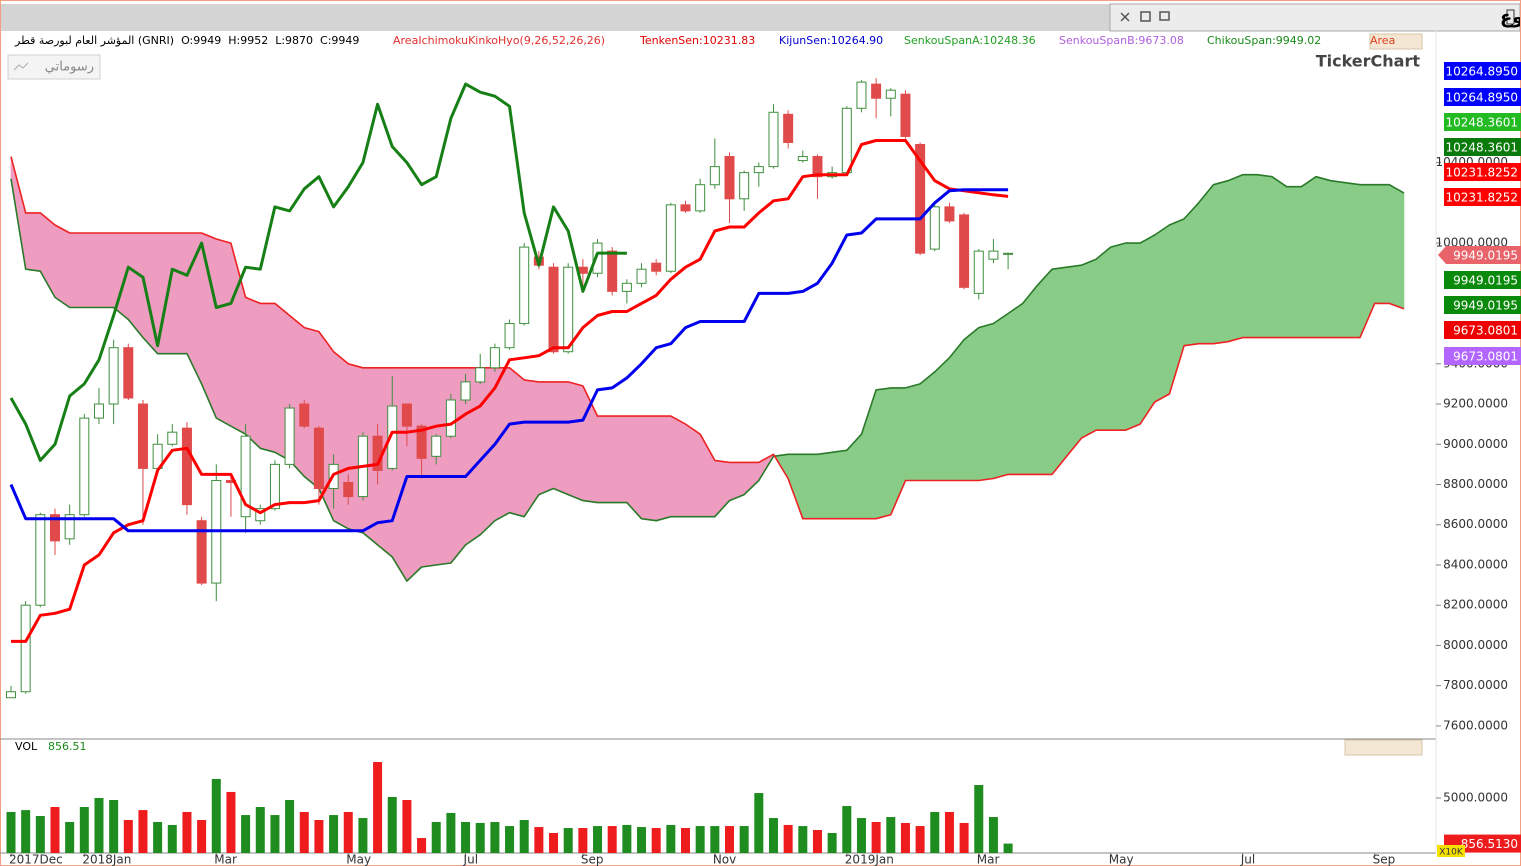 This screenshot has height=866, width=1521. What do you see at coordinates (1475, 685) in the screenshot?
I see `y-tick-label: 7800.0000` at bounding box center [1475, 685].